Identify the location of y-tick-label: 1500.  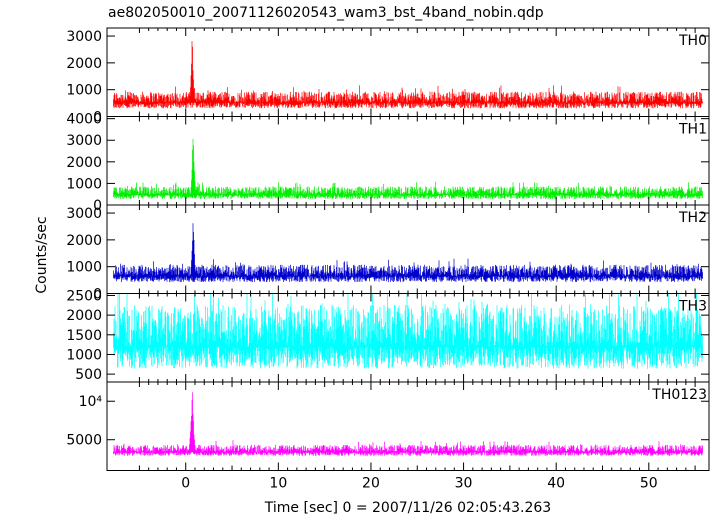
(84, 336).